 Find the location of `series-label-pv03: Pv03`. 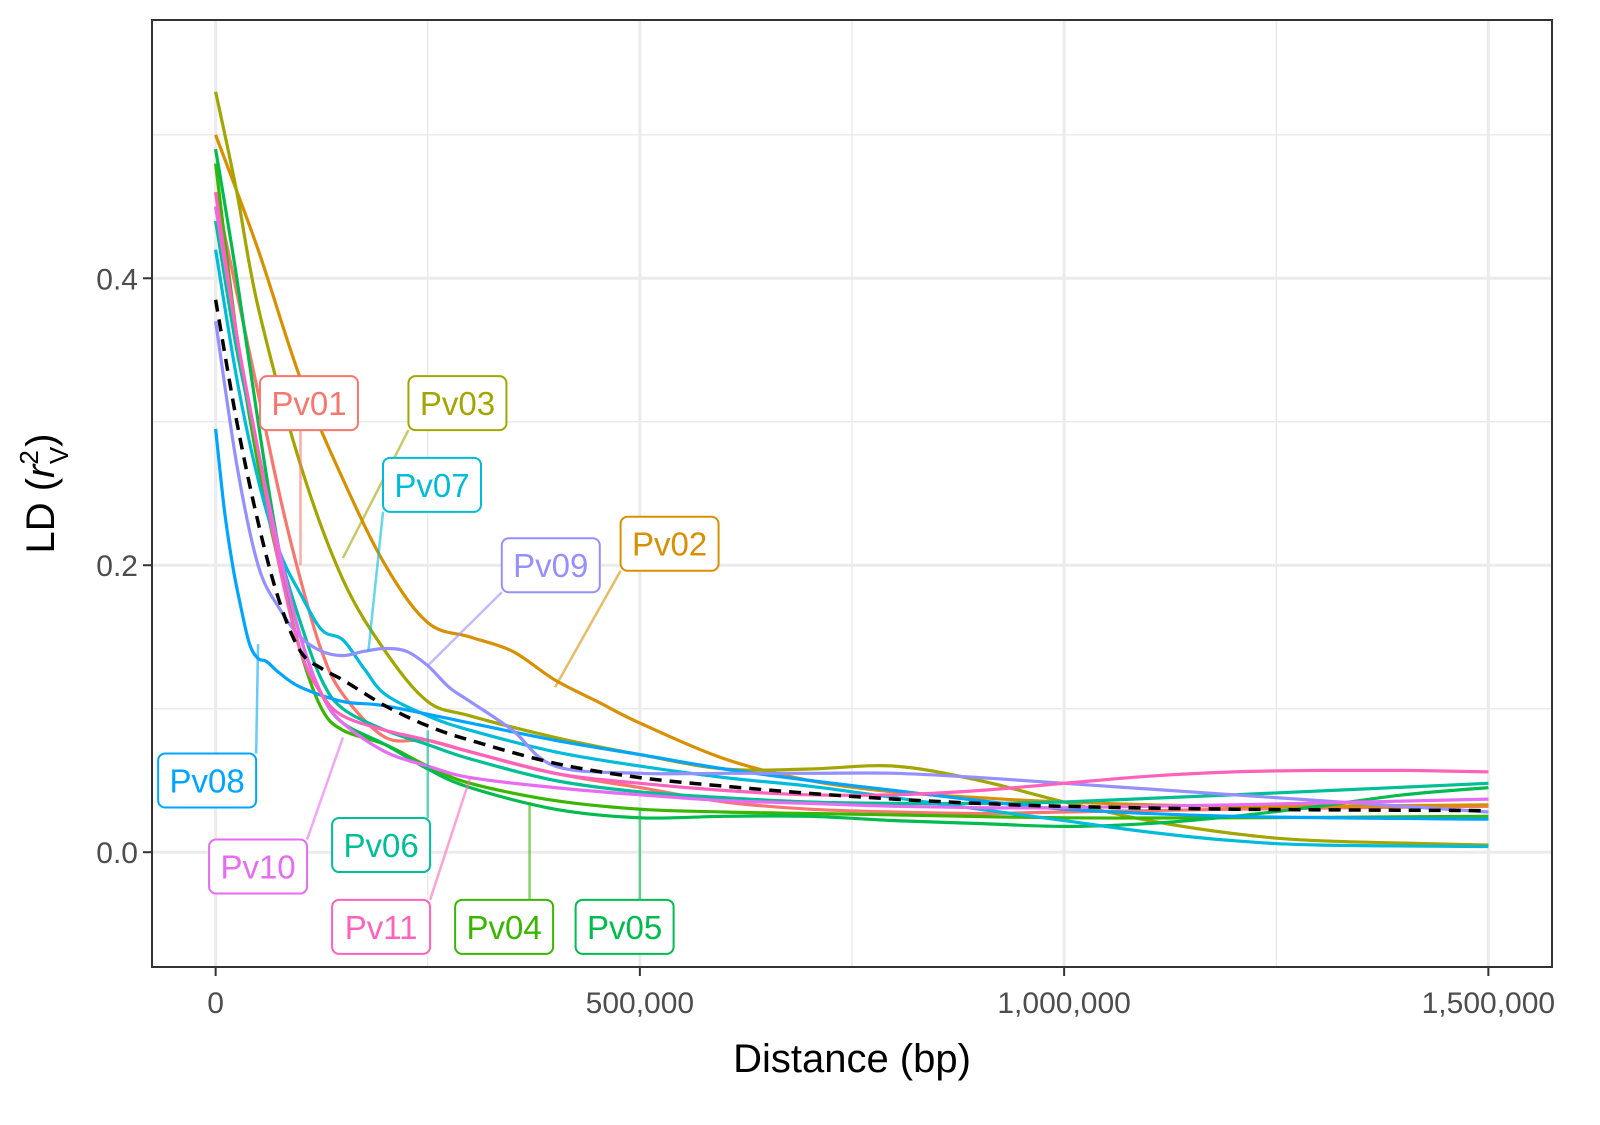

series-label-pv03: Pv03 is located at coordinates (457, 403).